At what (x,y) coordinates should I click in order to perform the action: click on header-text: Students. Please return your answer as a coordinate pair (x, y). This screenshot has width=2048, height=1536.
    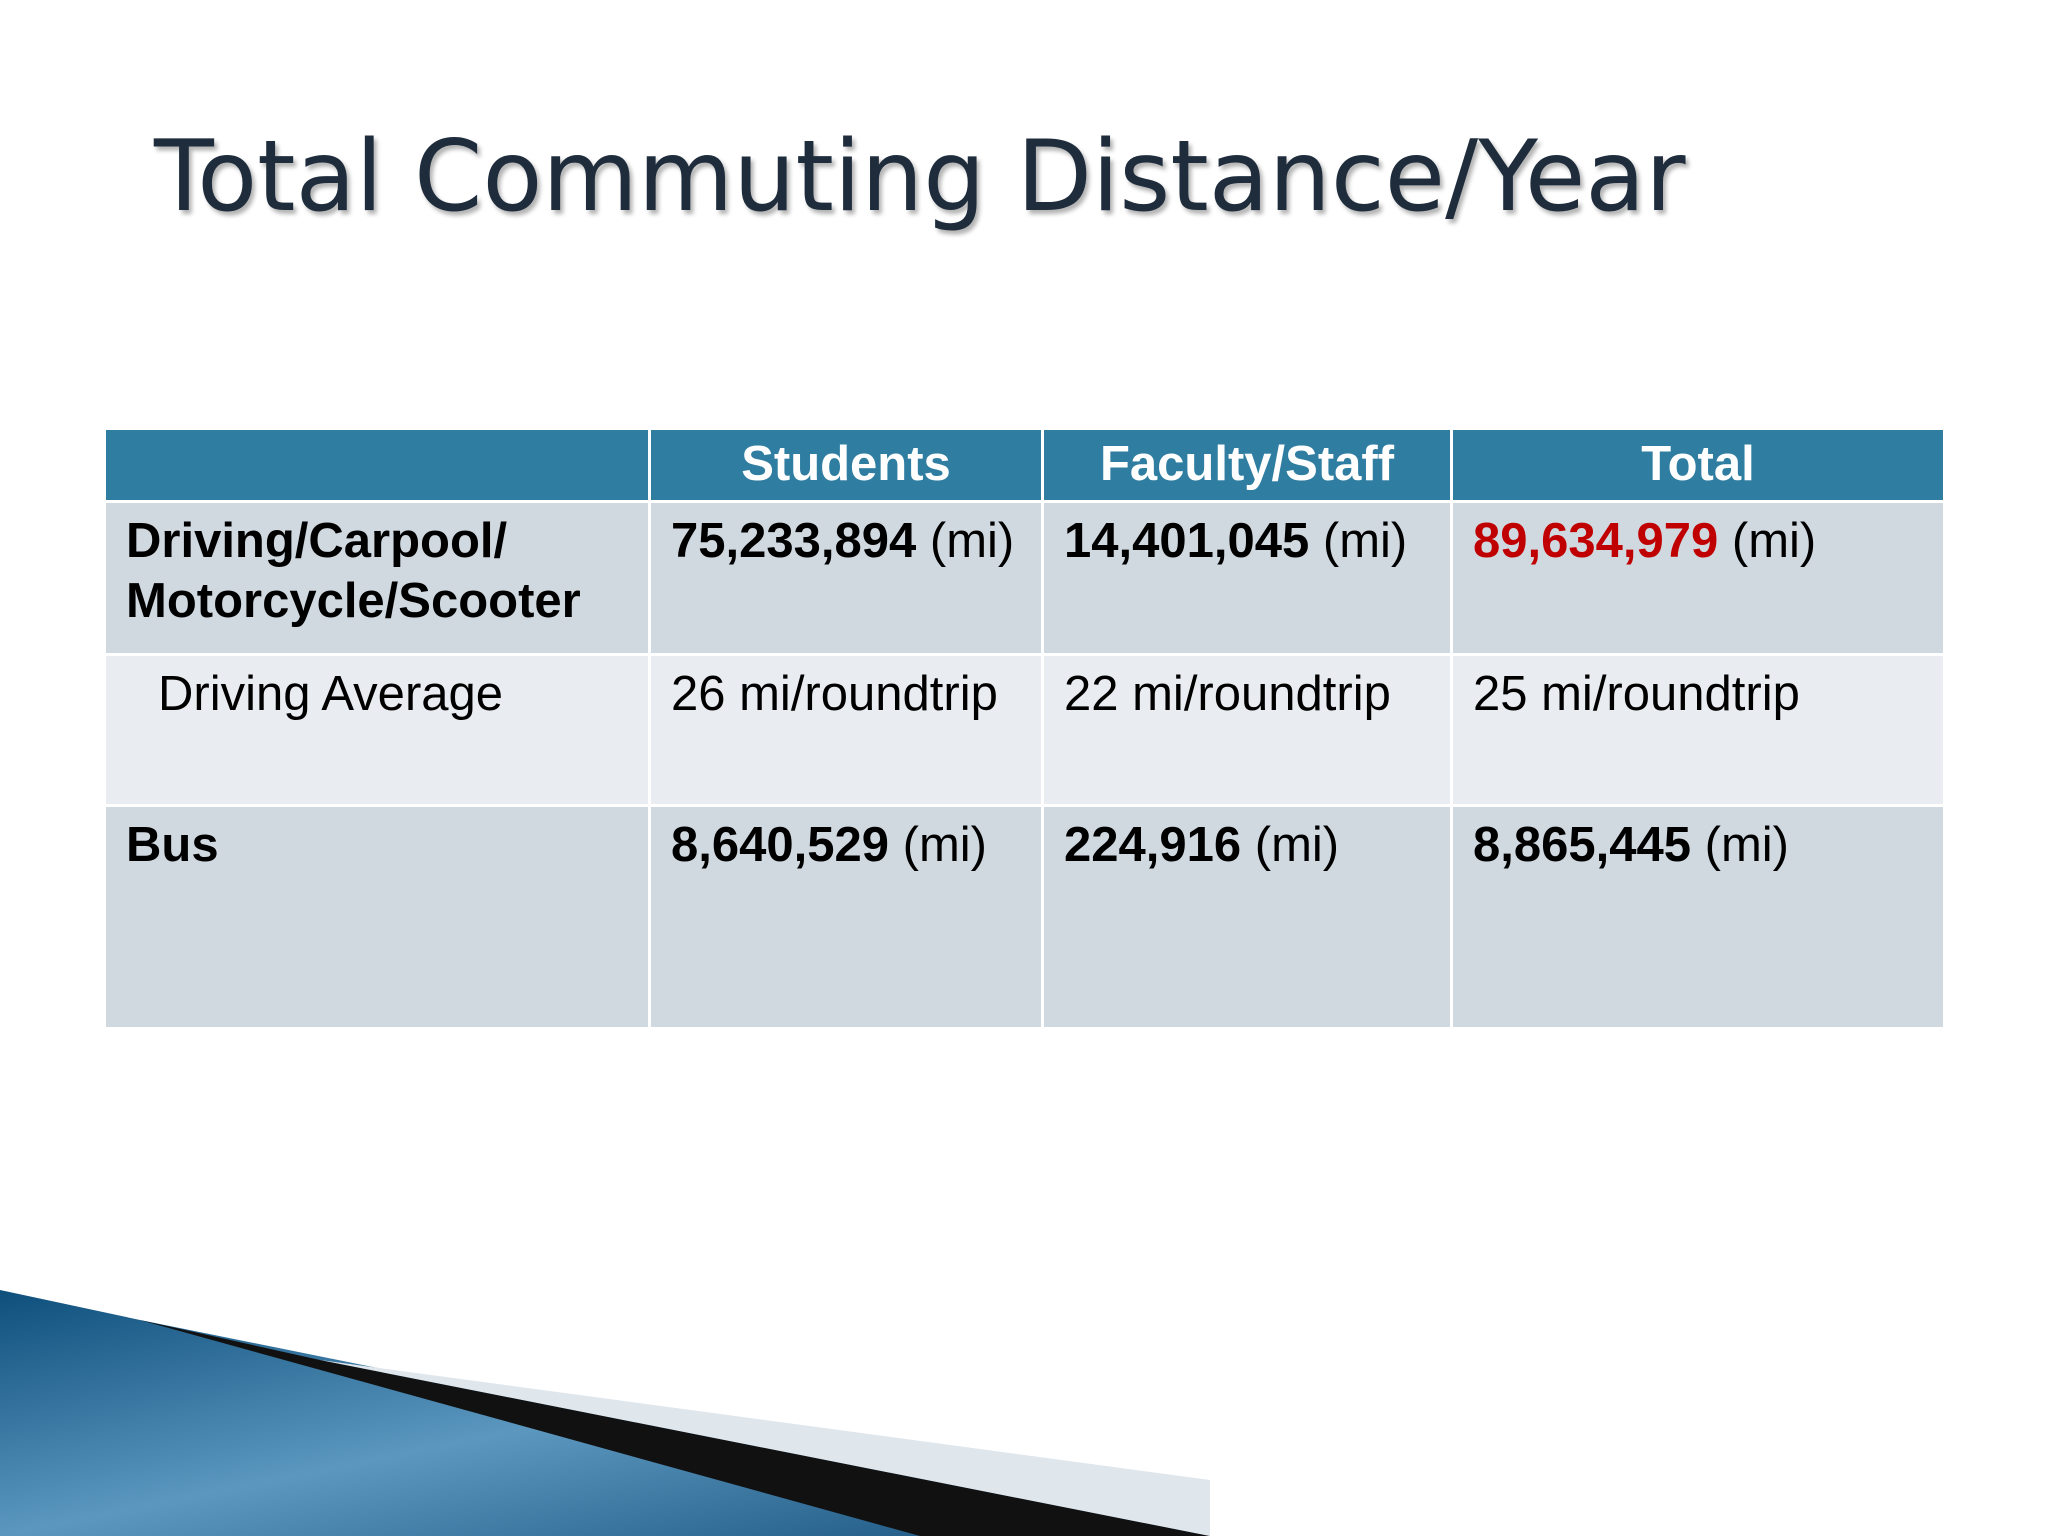
    Looking at the image, I should click on (846, 464).